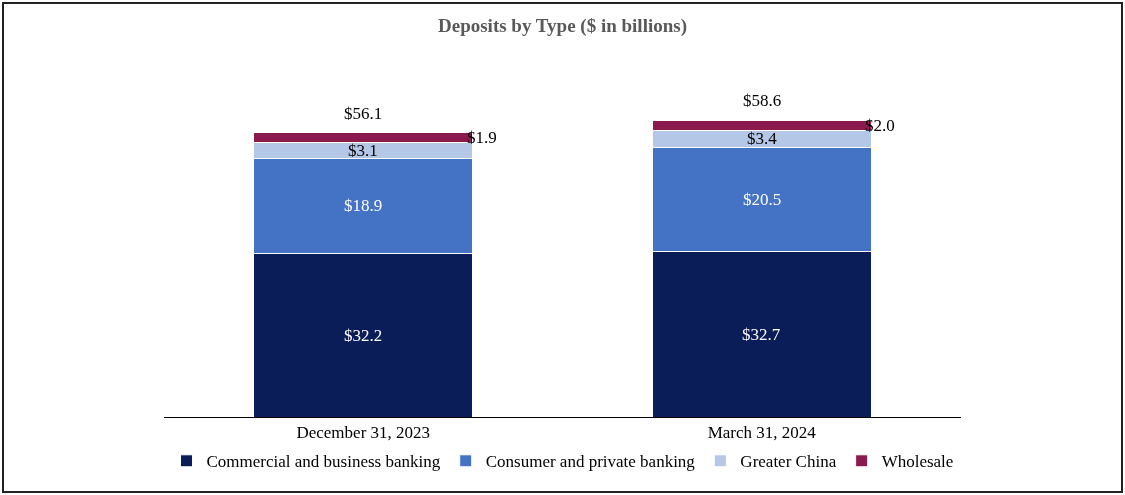  Describe the element at coordinates (482, 137) in the screenshot. I see `data-label: $1.9` at that location.